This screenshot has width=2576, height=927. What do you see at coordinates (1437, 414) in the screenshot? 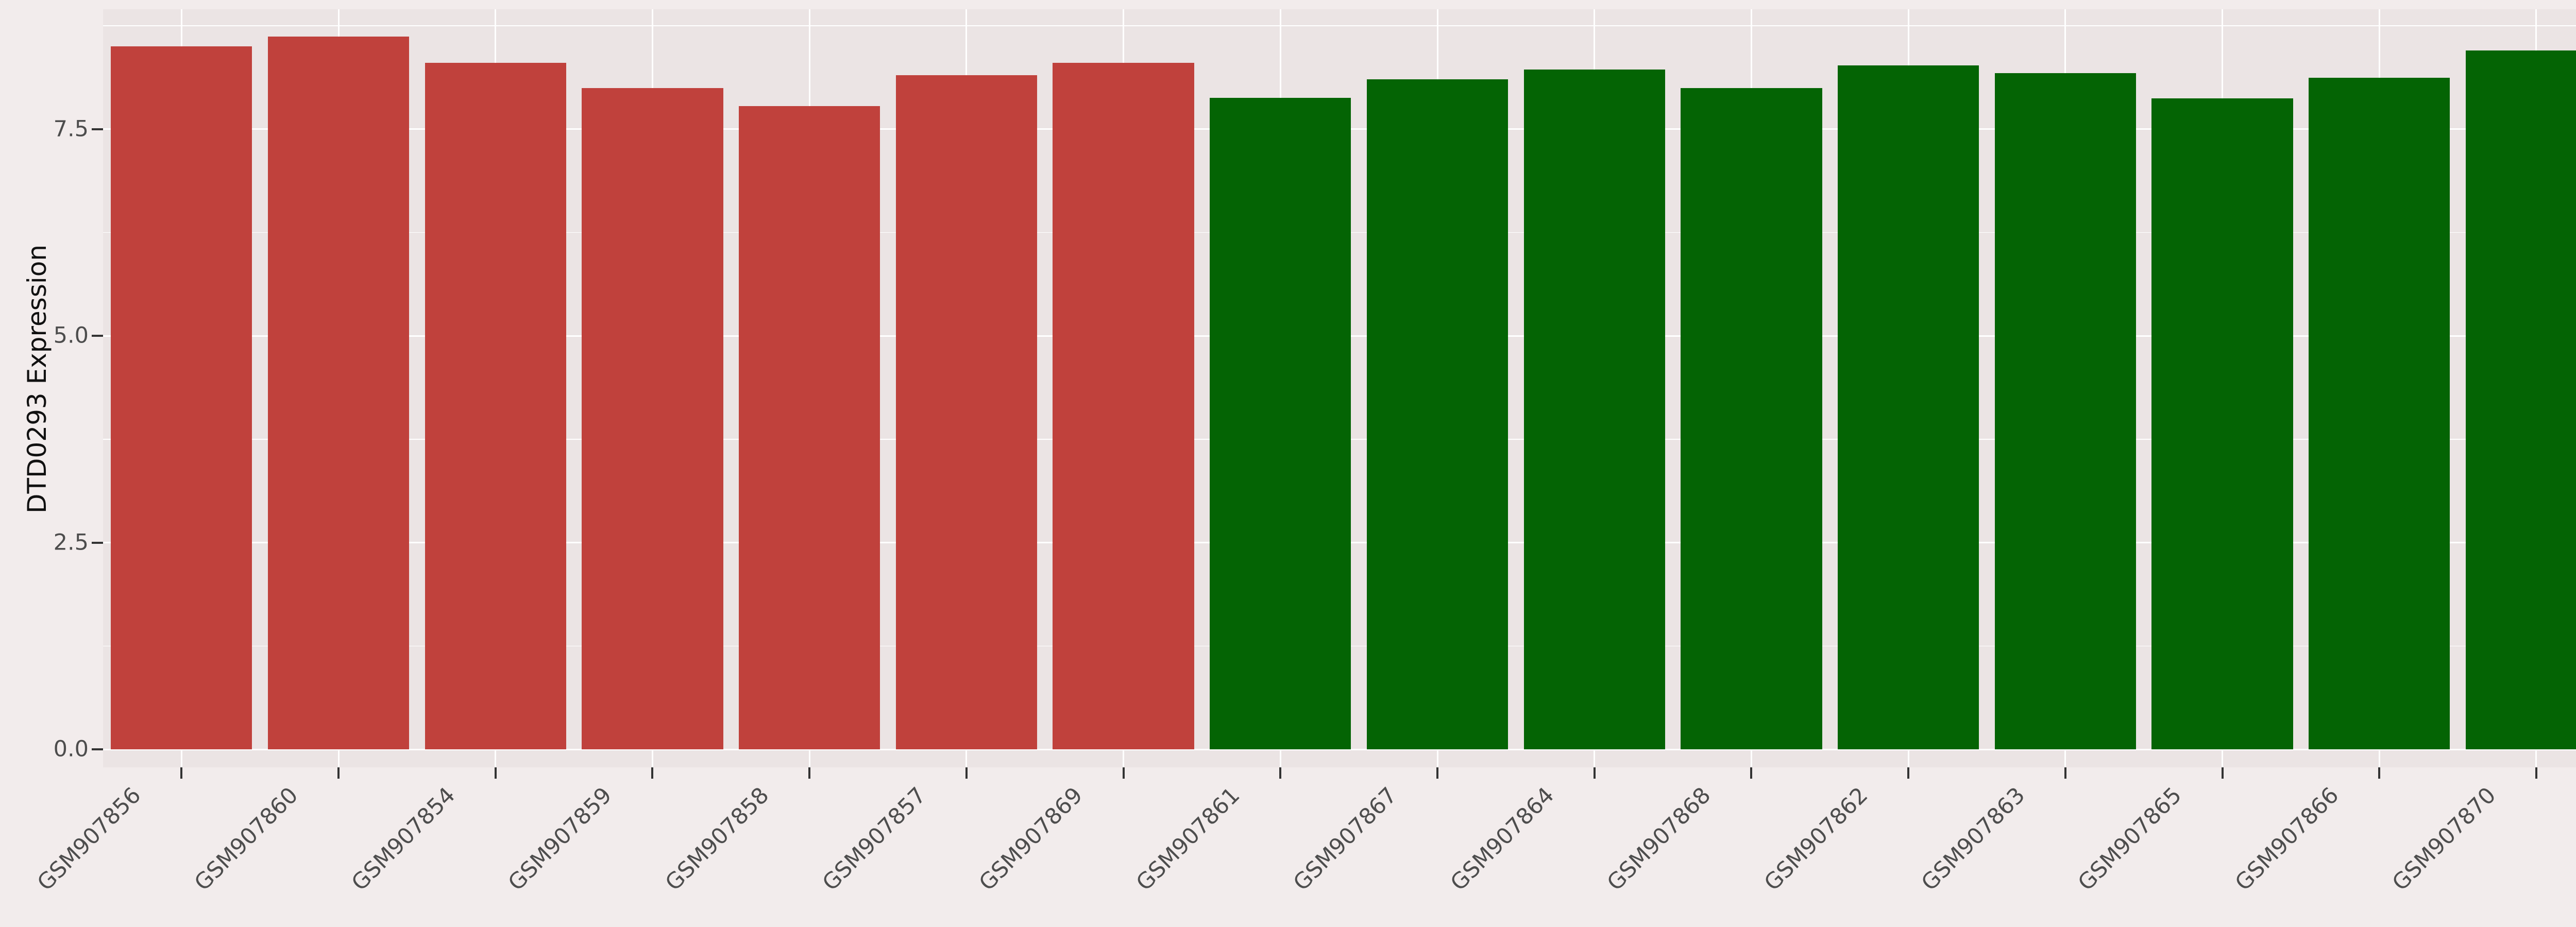
I see `bar-GSM907861` at bounding box center [1437, 414].